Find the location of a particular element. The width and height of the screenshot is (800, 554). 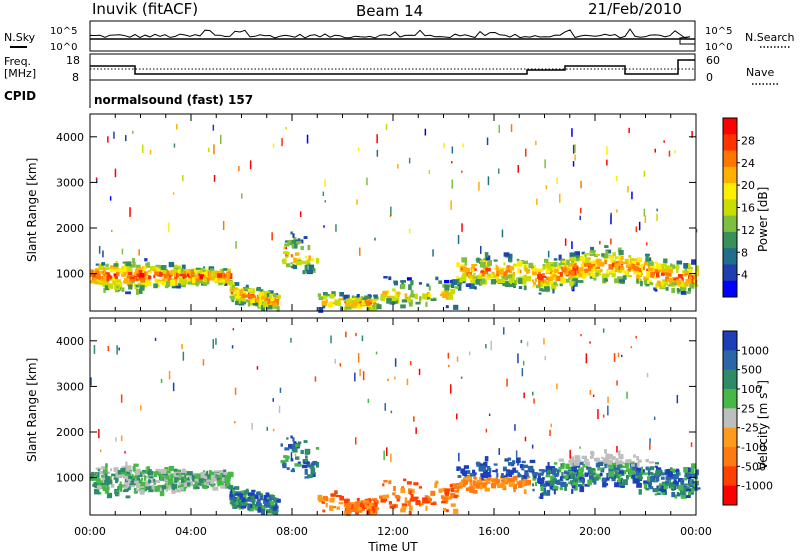

nsky-trace is located at coordinates (392, 36).